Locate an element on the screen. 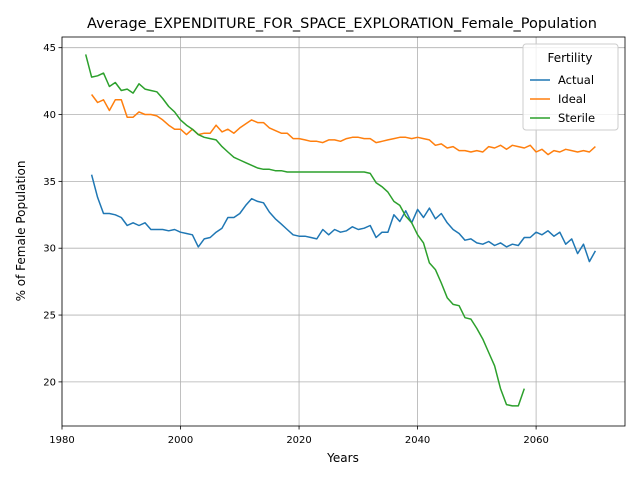 The width and height of the screenshot is (640, 480). y-tick-label: 35 is located at coordinates (49, 182).